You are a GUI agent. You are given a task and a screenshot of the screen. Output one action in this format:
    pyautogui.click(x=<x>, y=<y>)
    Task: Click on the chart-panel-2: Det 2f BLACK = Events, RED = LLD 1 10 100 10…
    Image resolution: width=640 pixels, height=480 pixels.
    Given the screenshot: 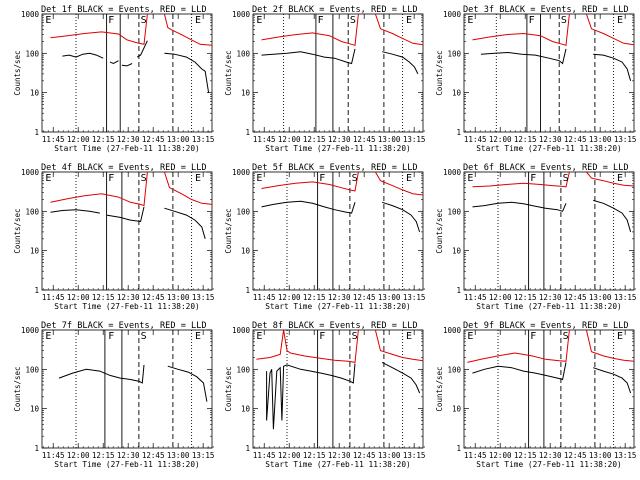 What is the action you would take?
    pyautogui.click(x=324, y=79)
    